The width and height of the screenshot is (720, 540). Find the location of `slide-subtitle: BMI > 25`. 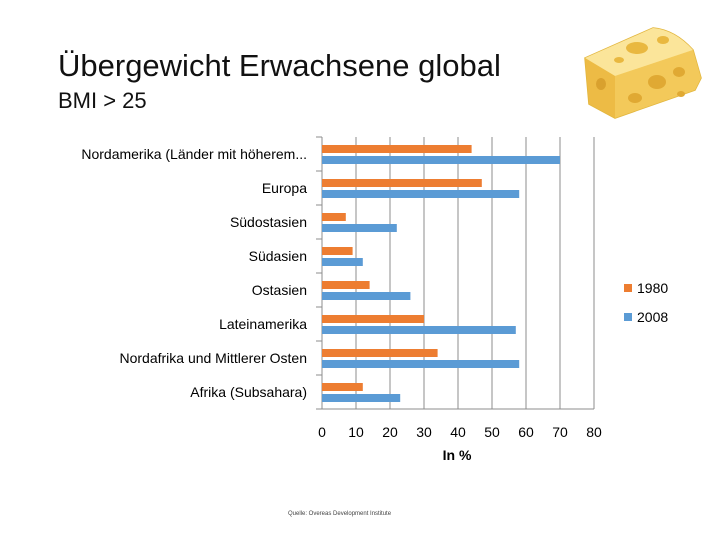

slide-subtitle: BMI > 25 is located at coordinates (102, 100).